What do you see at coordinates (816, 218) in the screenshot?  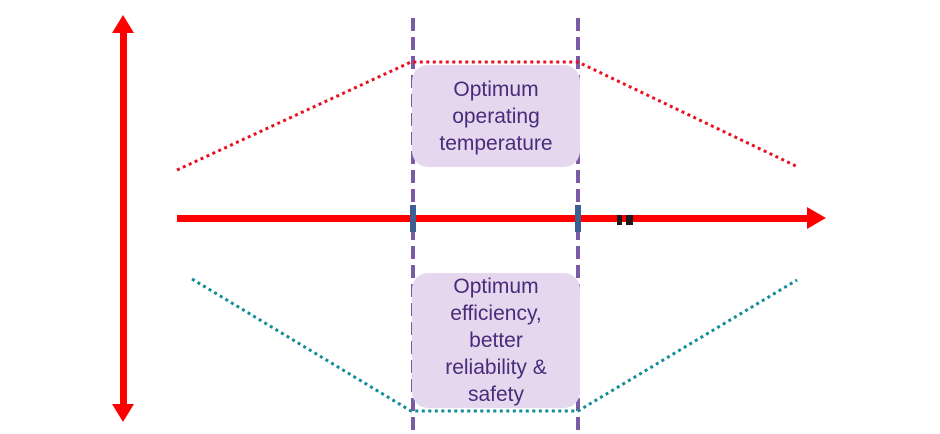 I see `horizontal-axis-right-arrowhead-icon` at bounding box center [816, 218].